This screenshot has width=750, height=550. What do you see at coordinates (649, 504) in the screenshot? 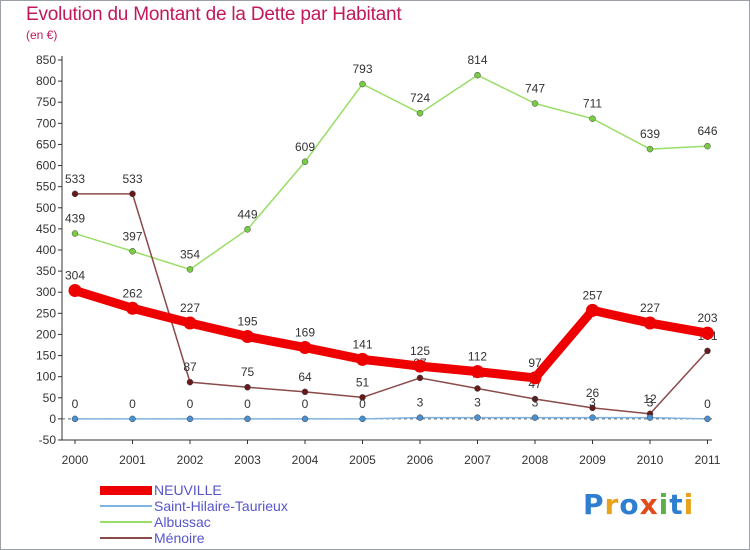
I see `logo-letter: x` at bounding box center [649, 504].